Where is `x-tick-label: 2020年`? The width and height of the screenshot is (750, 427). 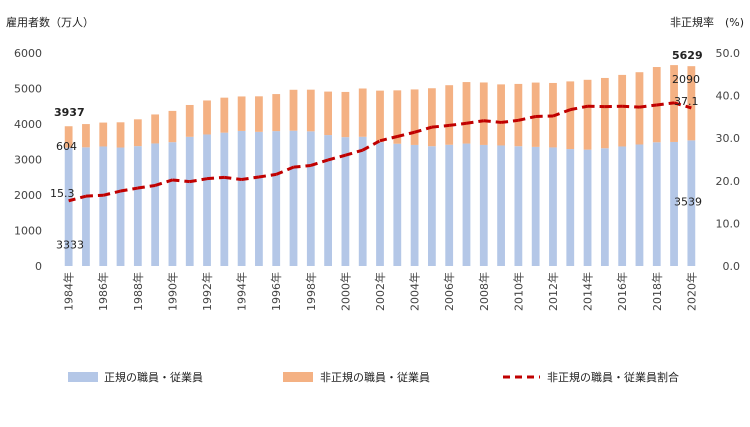
x-tick-label: 2020年 is located at coordinates (691, 291).